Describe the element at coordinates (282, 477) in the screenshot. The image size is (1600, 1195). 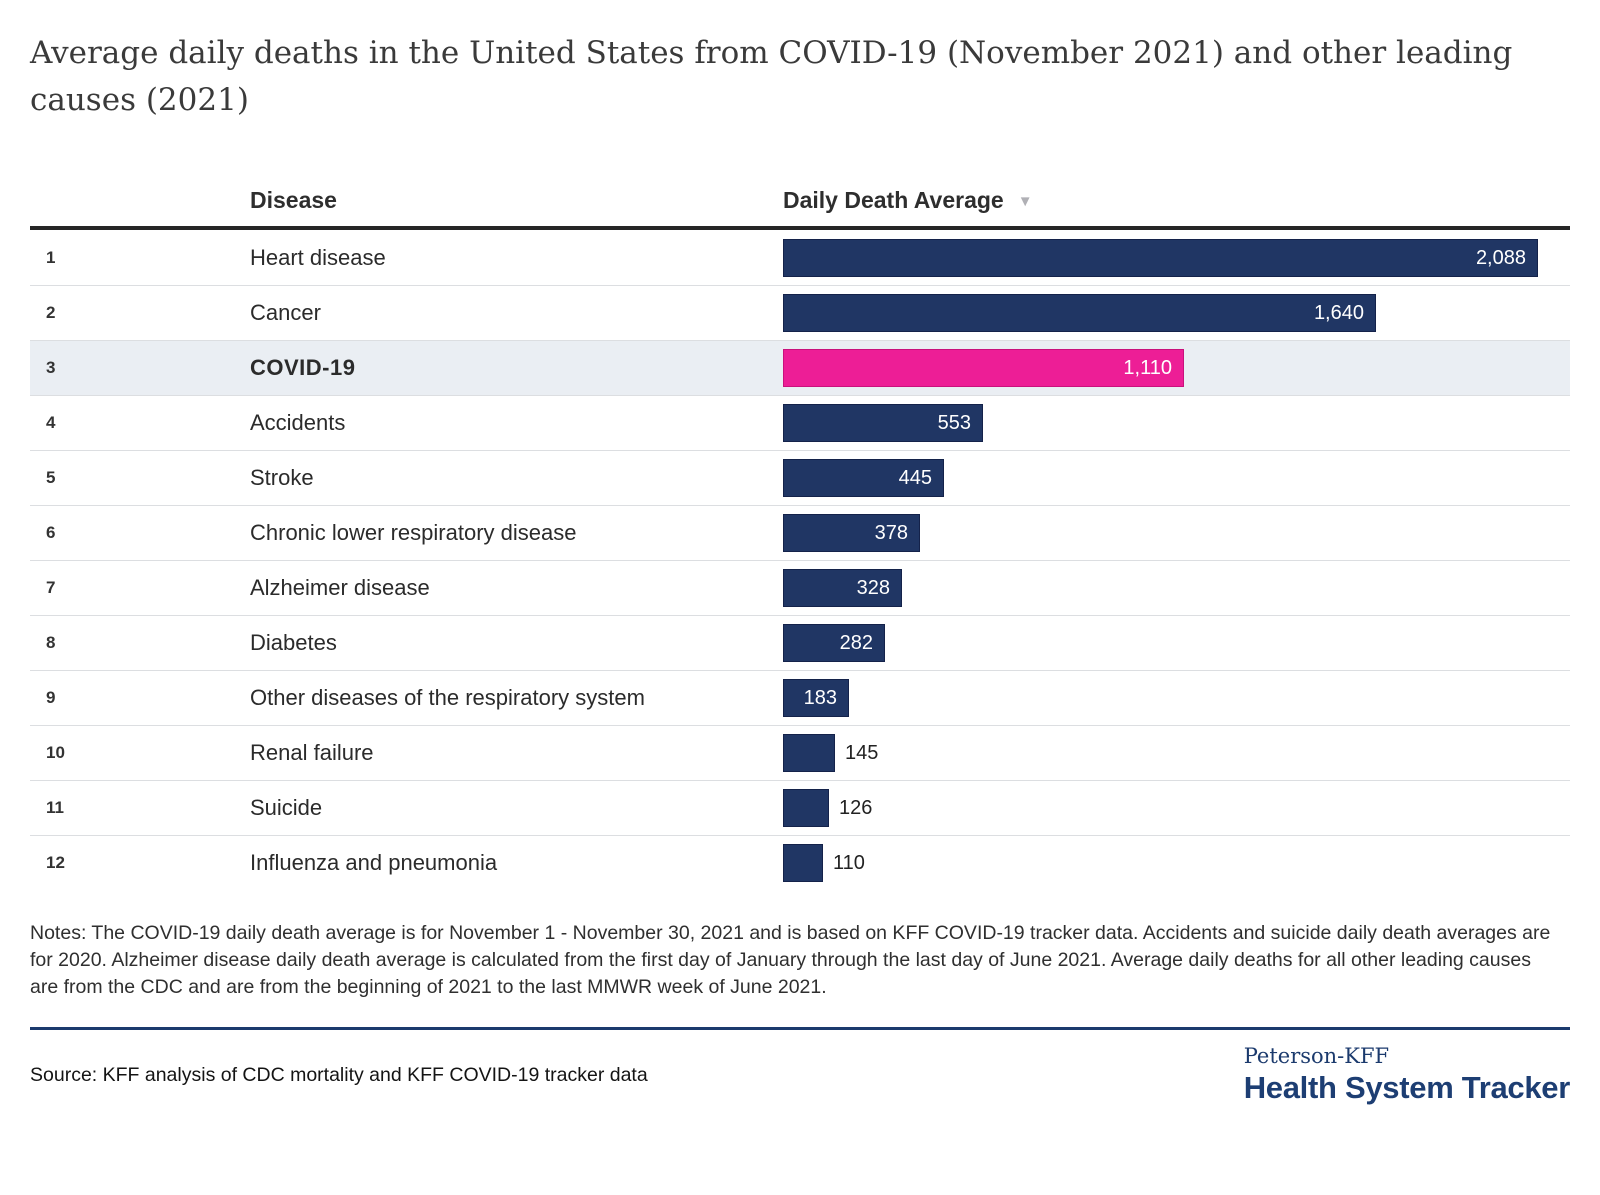
I see `disease-label: Stroke` at that location.